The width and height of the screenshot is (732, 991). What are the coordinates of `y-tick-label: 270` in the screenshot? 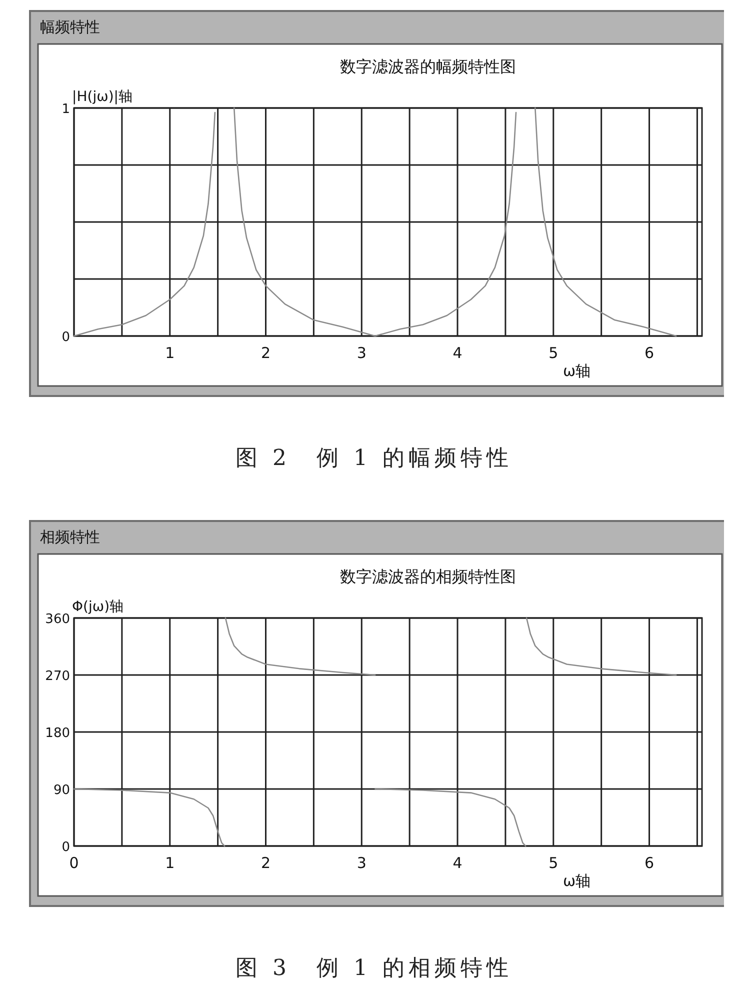 It's located at (57, 676).